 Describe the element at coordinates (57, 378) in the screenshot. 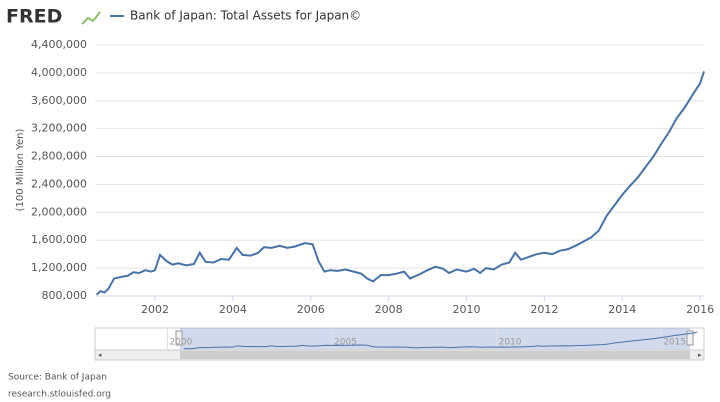

I see `source: Source: Bank of Japan` at that location.